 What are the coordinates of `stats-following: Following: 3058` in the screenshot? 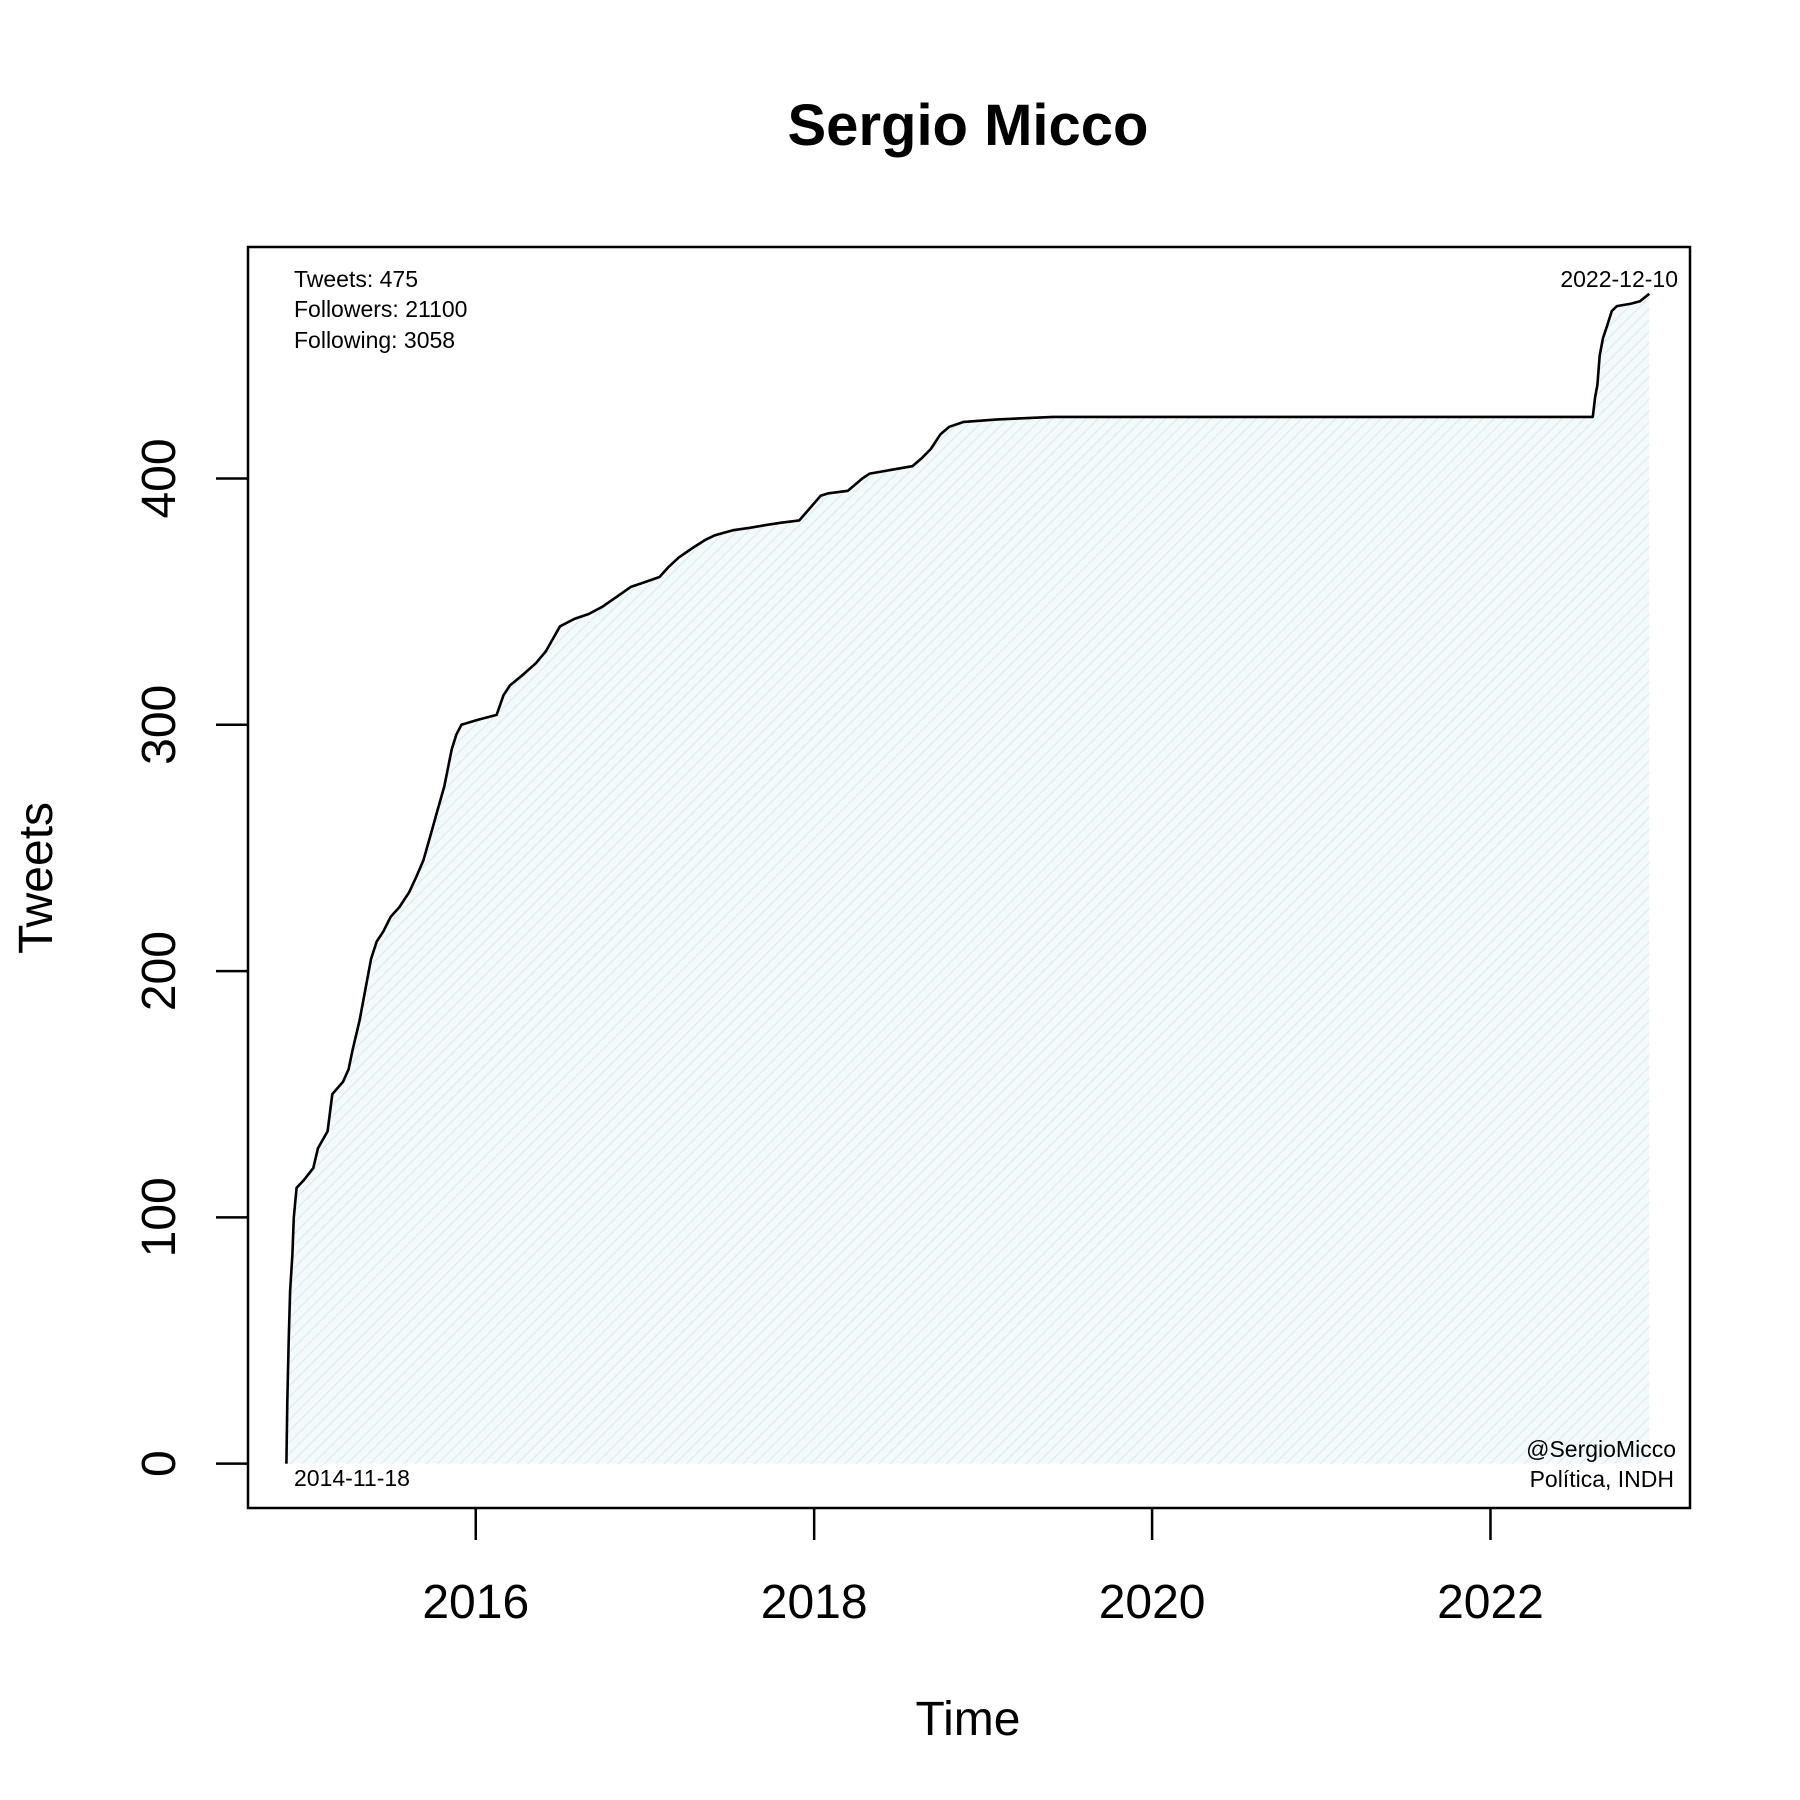 It's located at (374, 340).